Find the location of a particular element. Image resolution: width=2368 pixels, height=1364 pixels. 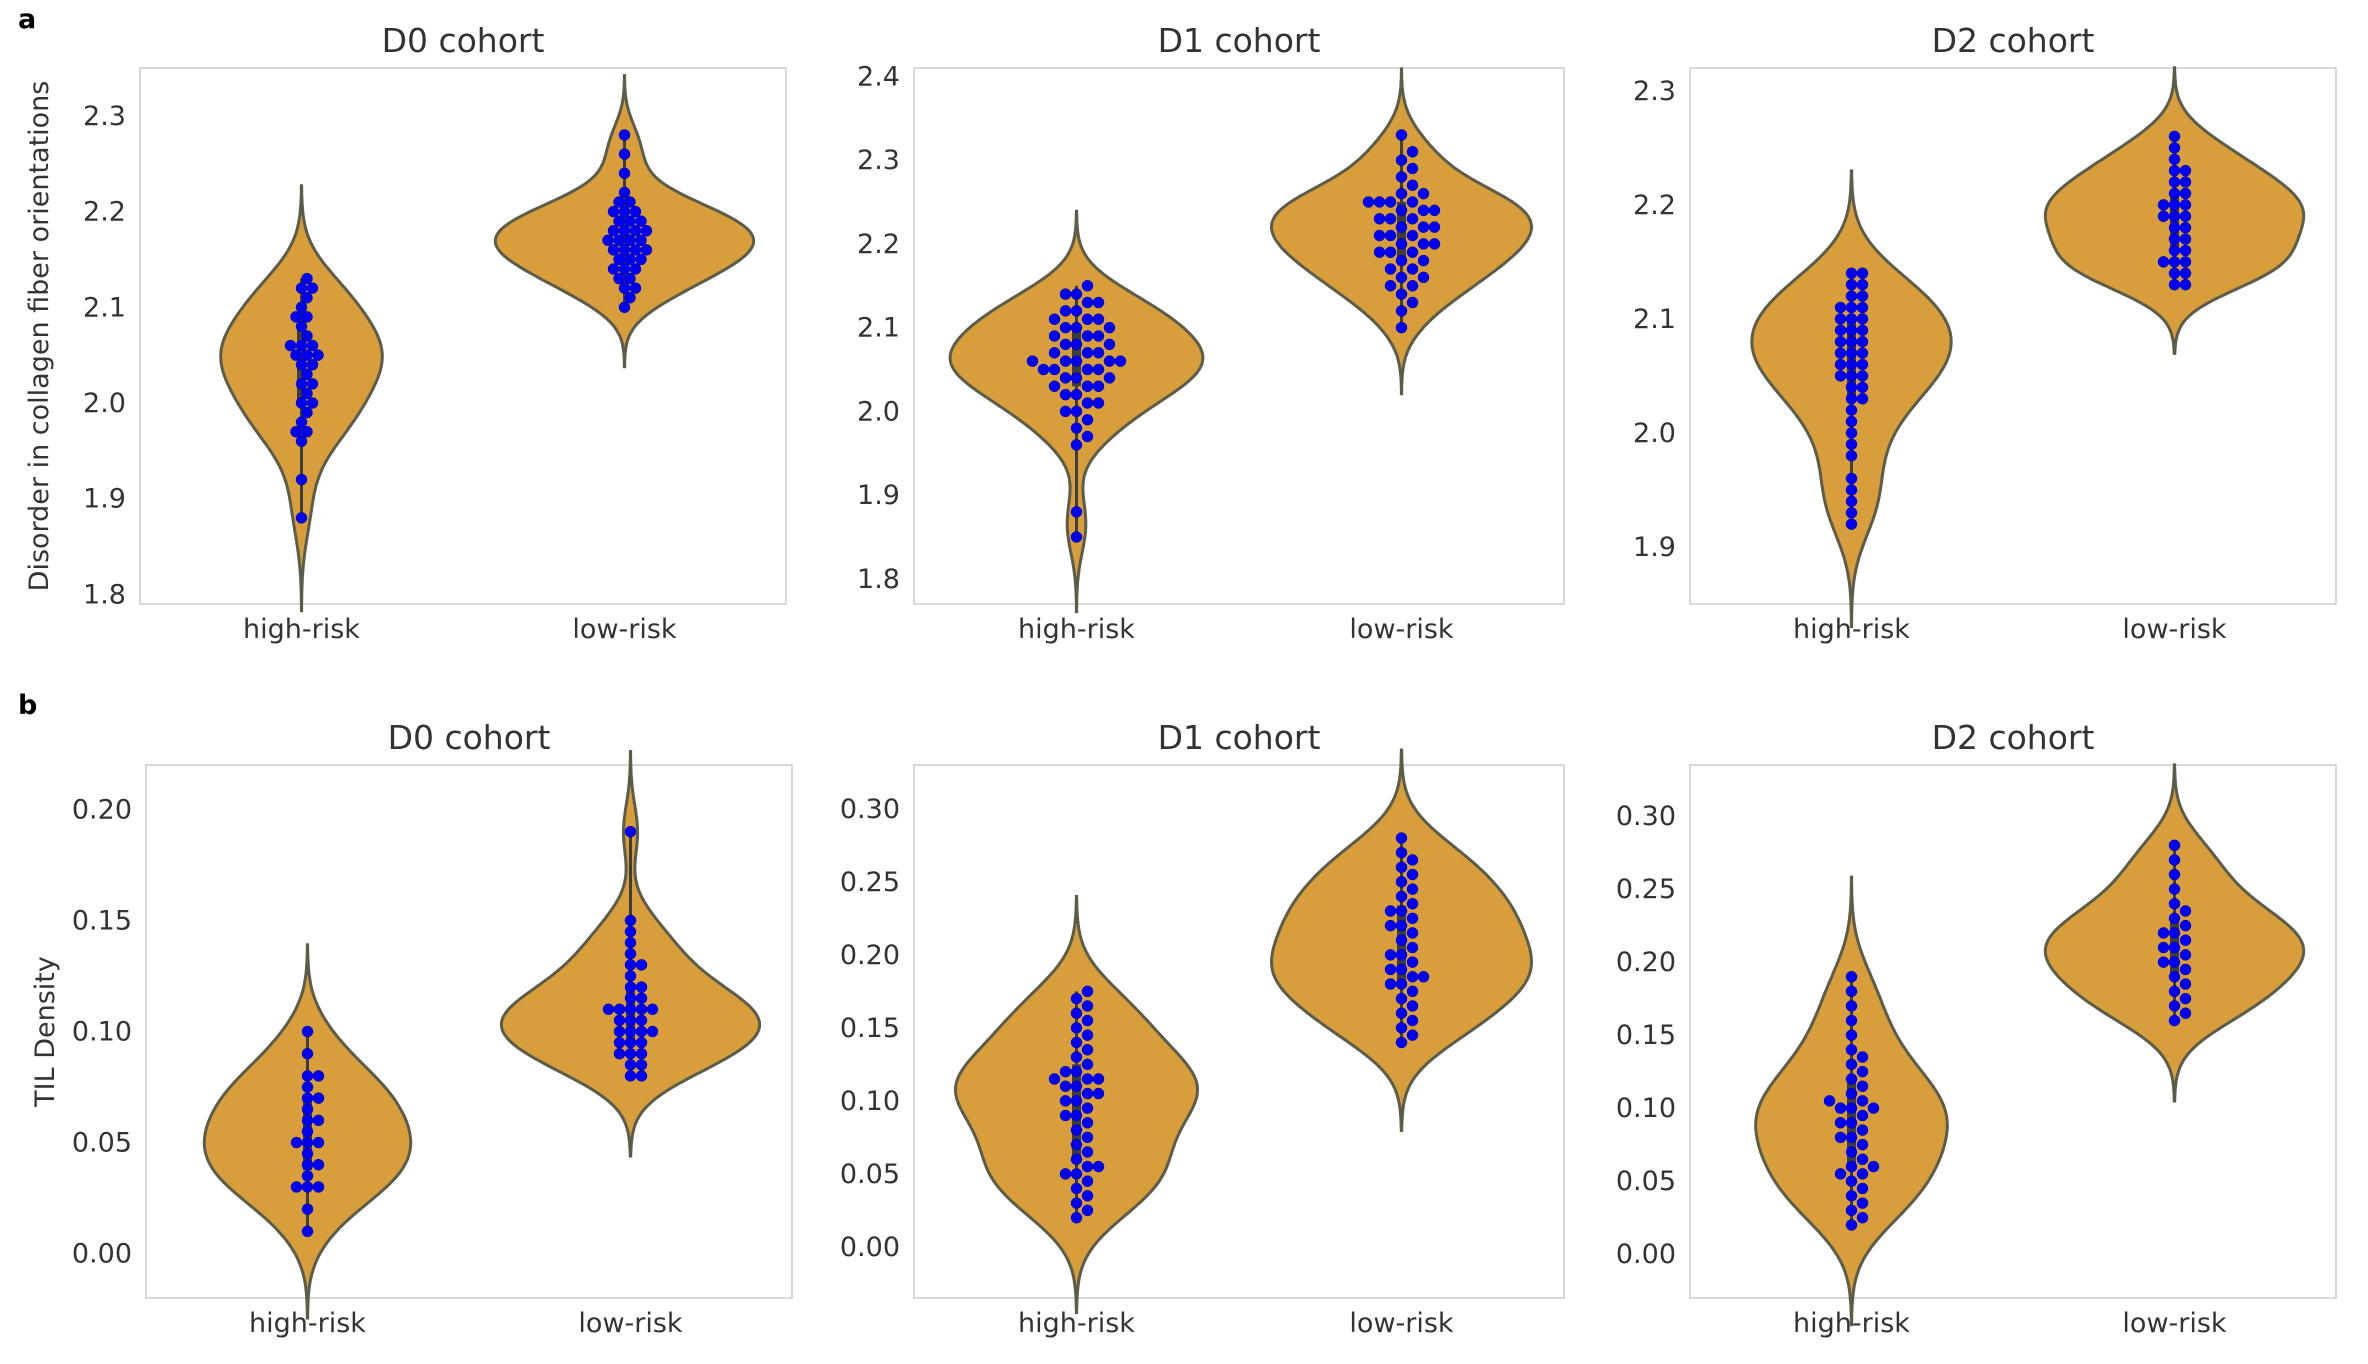

chart-title: D1 cohort is located at coordinates (1239, 40).